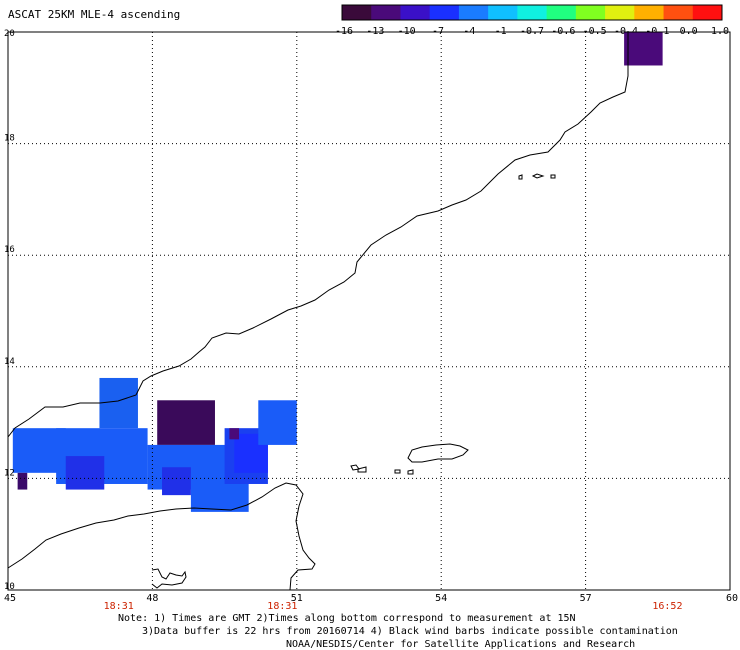 Image resolution: width=740 pixels, height=650 pixels. I want to click on longitude-label: 60, so click(732, 598).